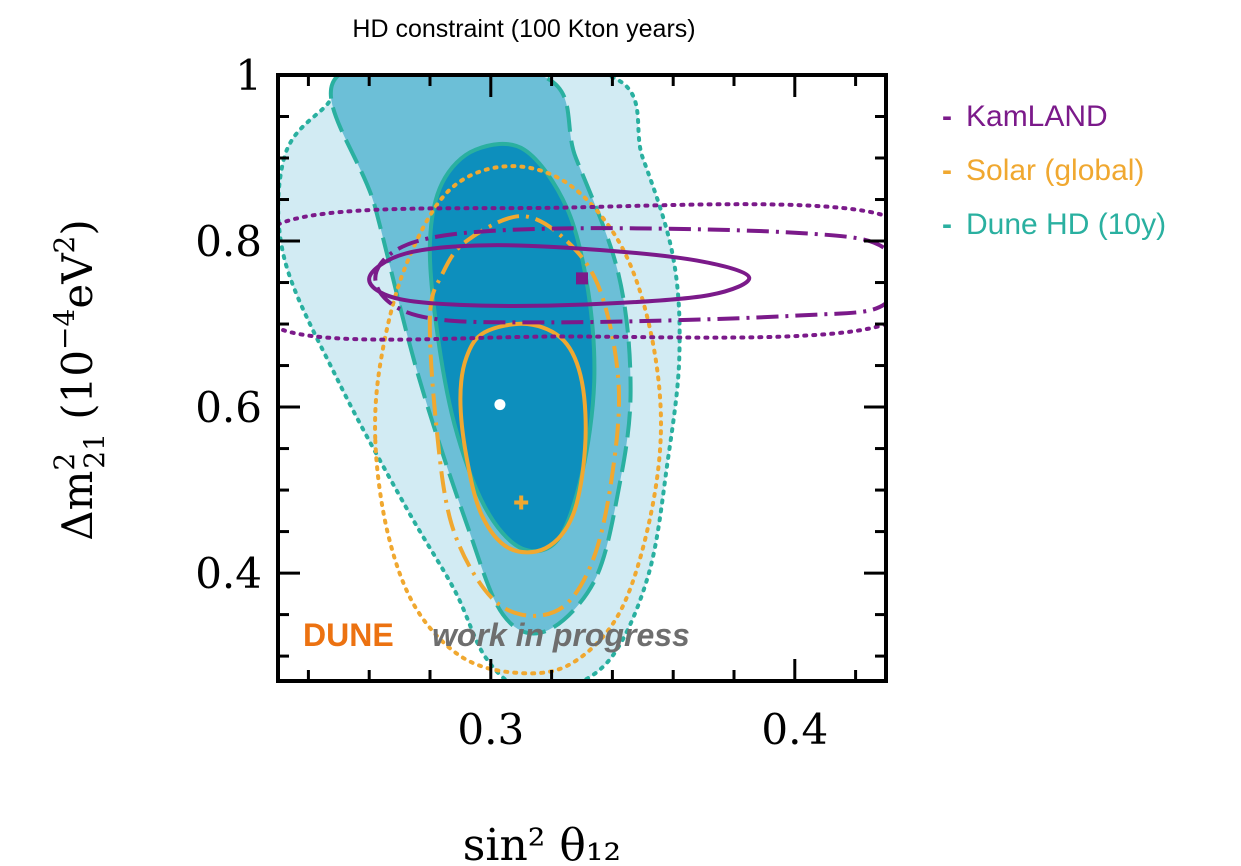  I want to click on contour-kamland-3sigma, so click(582, 272).